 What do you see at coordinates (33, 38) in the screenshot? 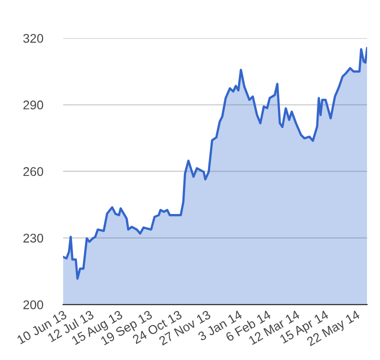
I see `y-tick-label: 320` at bounding box center [33, 38].